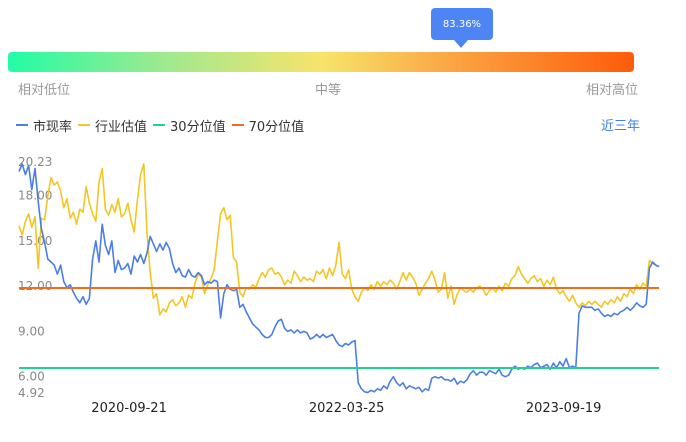 Image resolution: width=686 pixels, height=442 pixels. I want to click on legend-label-pcf: 市现率, so click(53, 127).